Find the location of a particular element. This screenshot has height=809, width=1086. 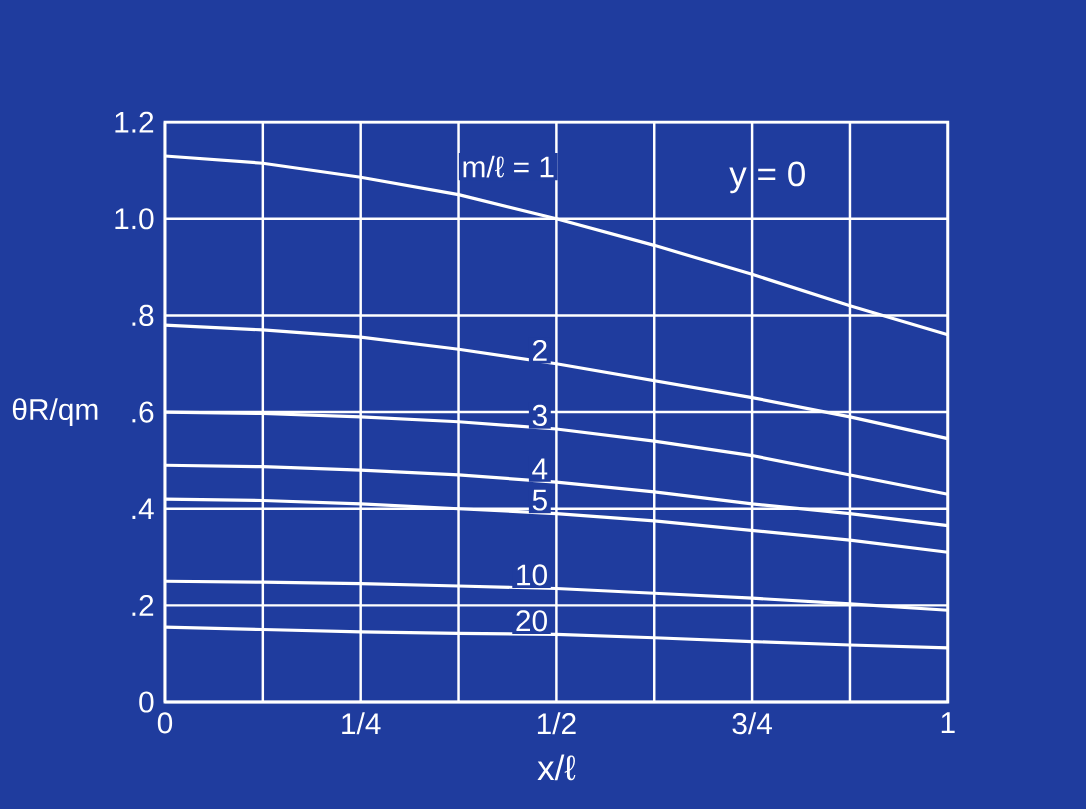

x-tick-label: 0 is located at coordinates (165, 723).